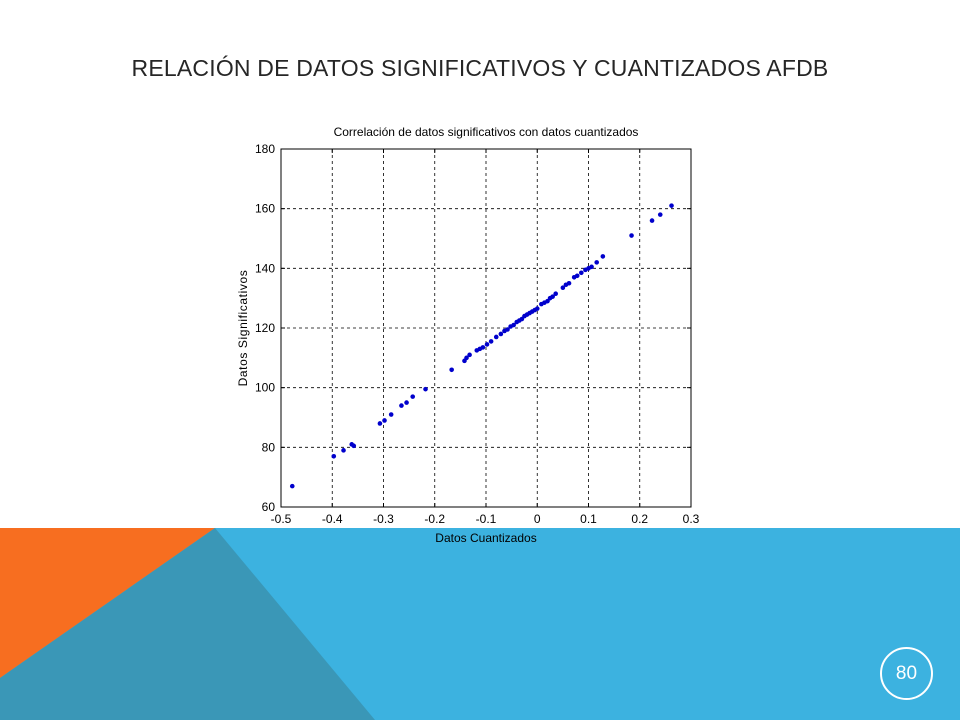 The width and height of the screenshot is (960, 720). I want to click on x-tick-label: -0.2, so click(434, 519).